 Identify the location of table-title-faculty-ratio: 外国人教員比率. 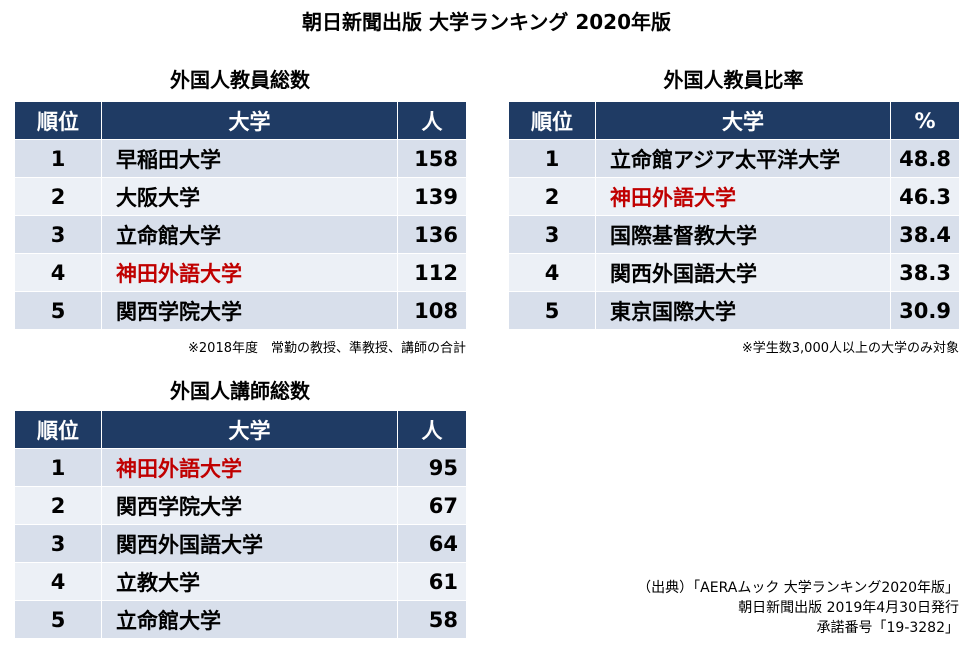
(733, 80).